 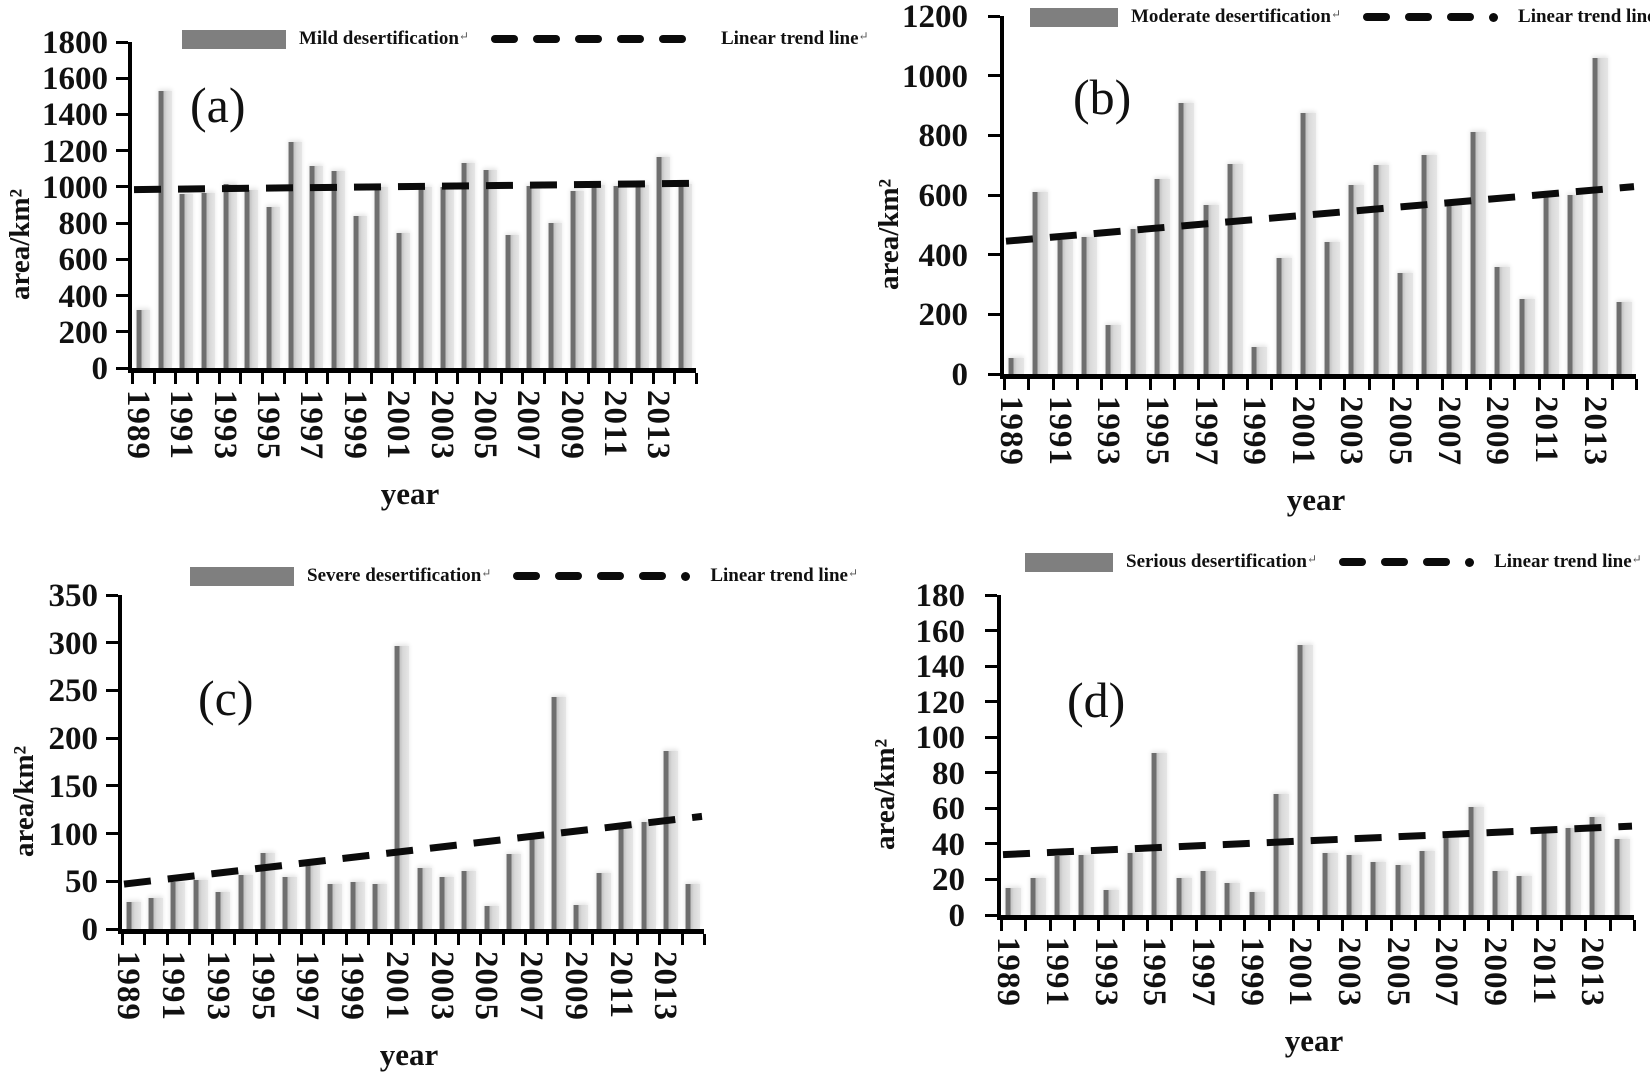 What do you see at coordinates (1502, 320) in the screenshot?
I see `bar-2009` at bounding box center [1502, 320].